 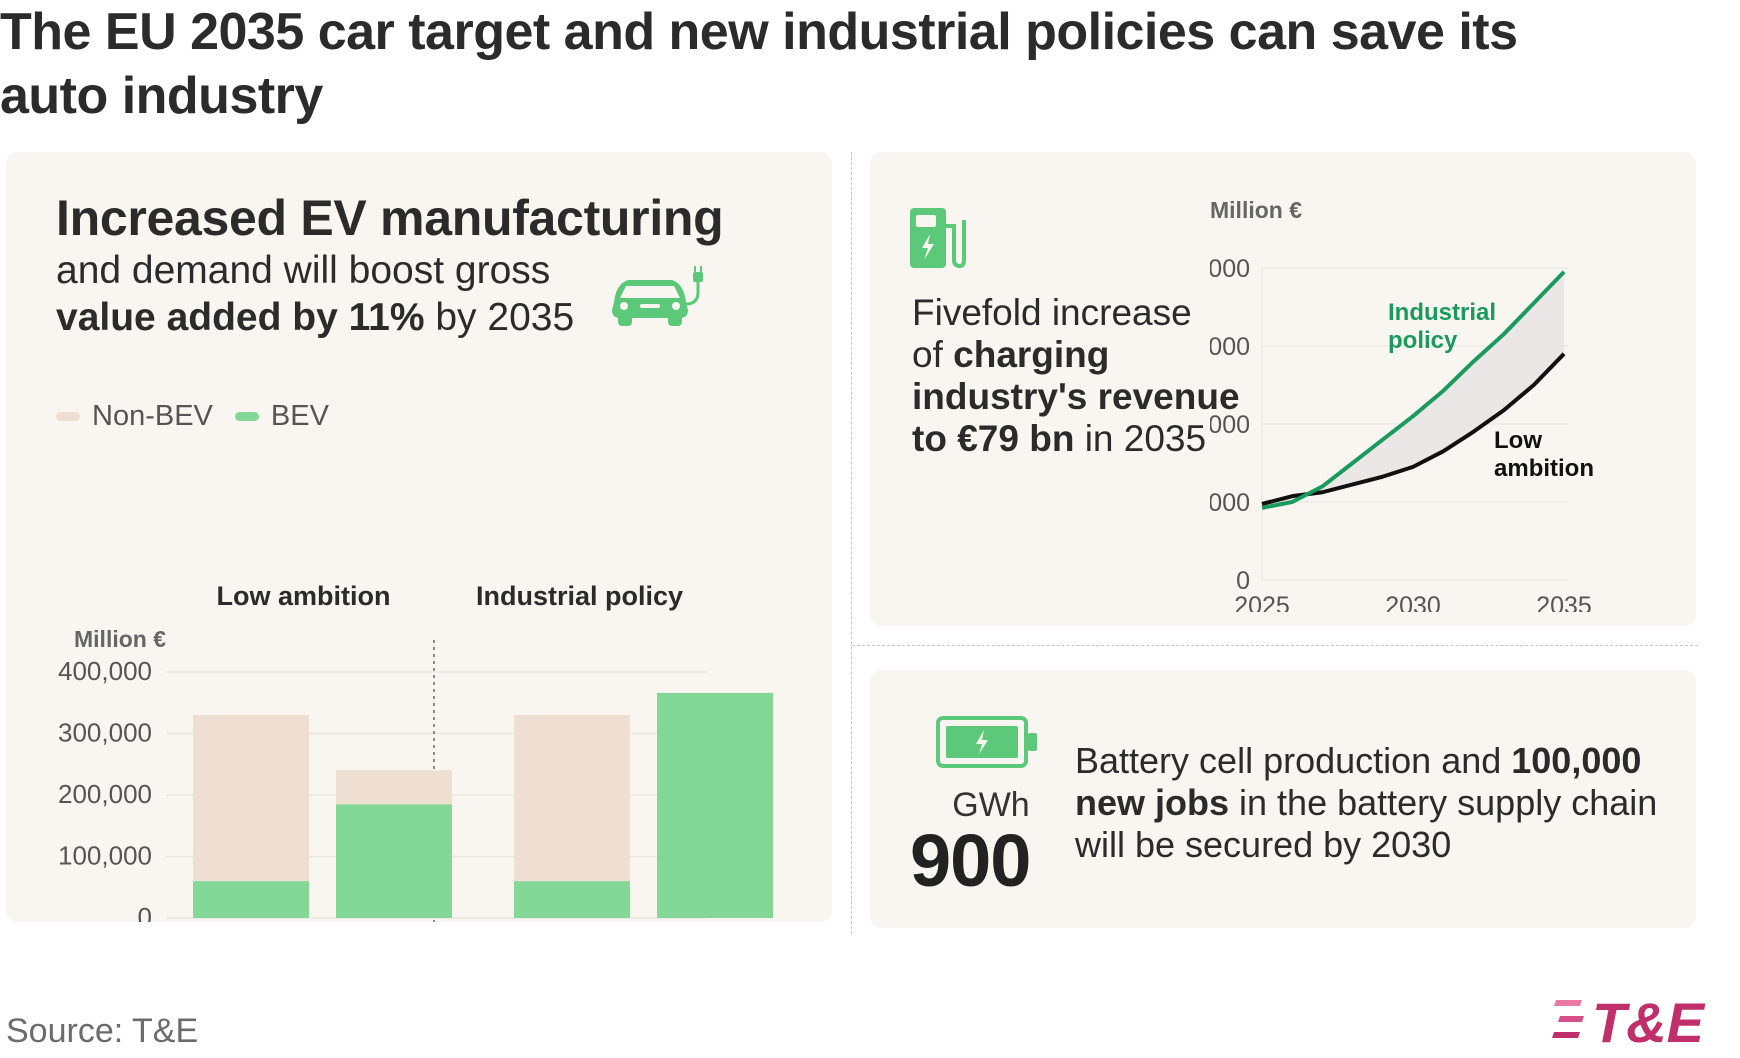 I want to click on svg-text: T&E, so click(x=1649, y=1021).